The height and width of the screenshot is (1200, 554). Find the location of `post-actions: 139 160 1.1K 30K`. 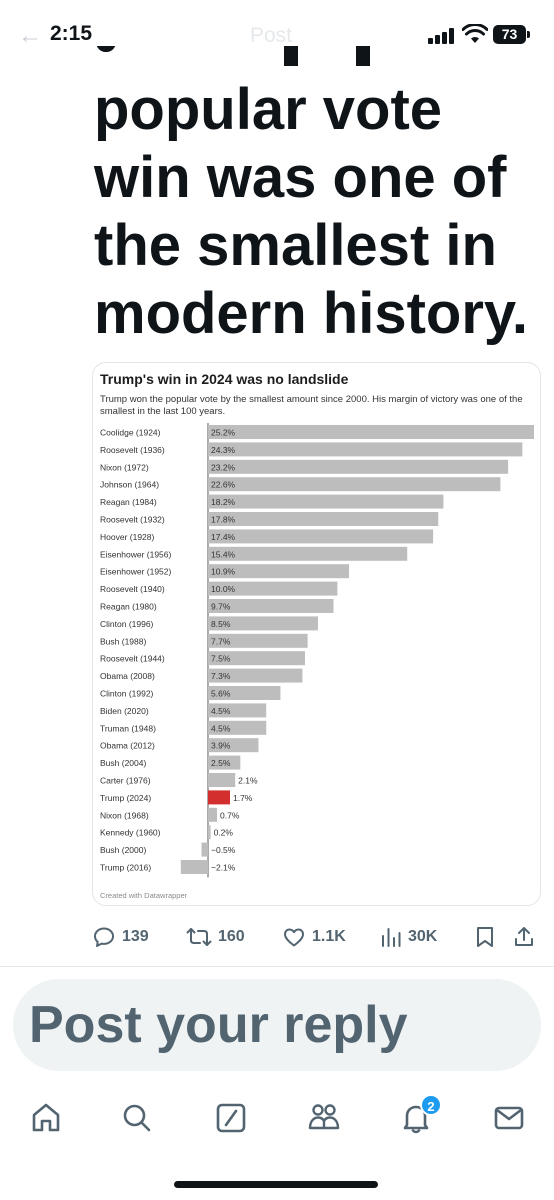

post-actions: 139 160 1.1K 30K is located at coordinates (317, 937).